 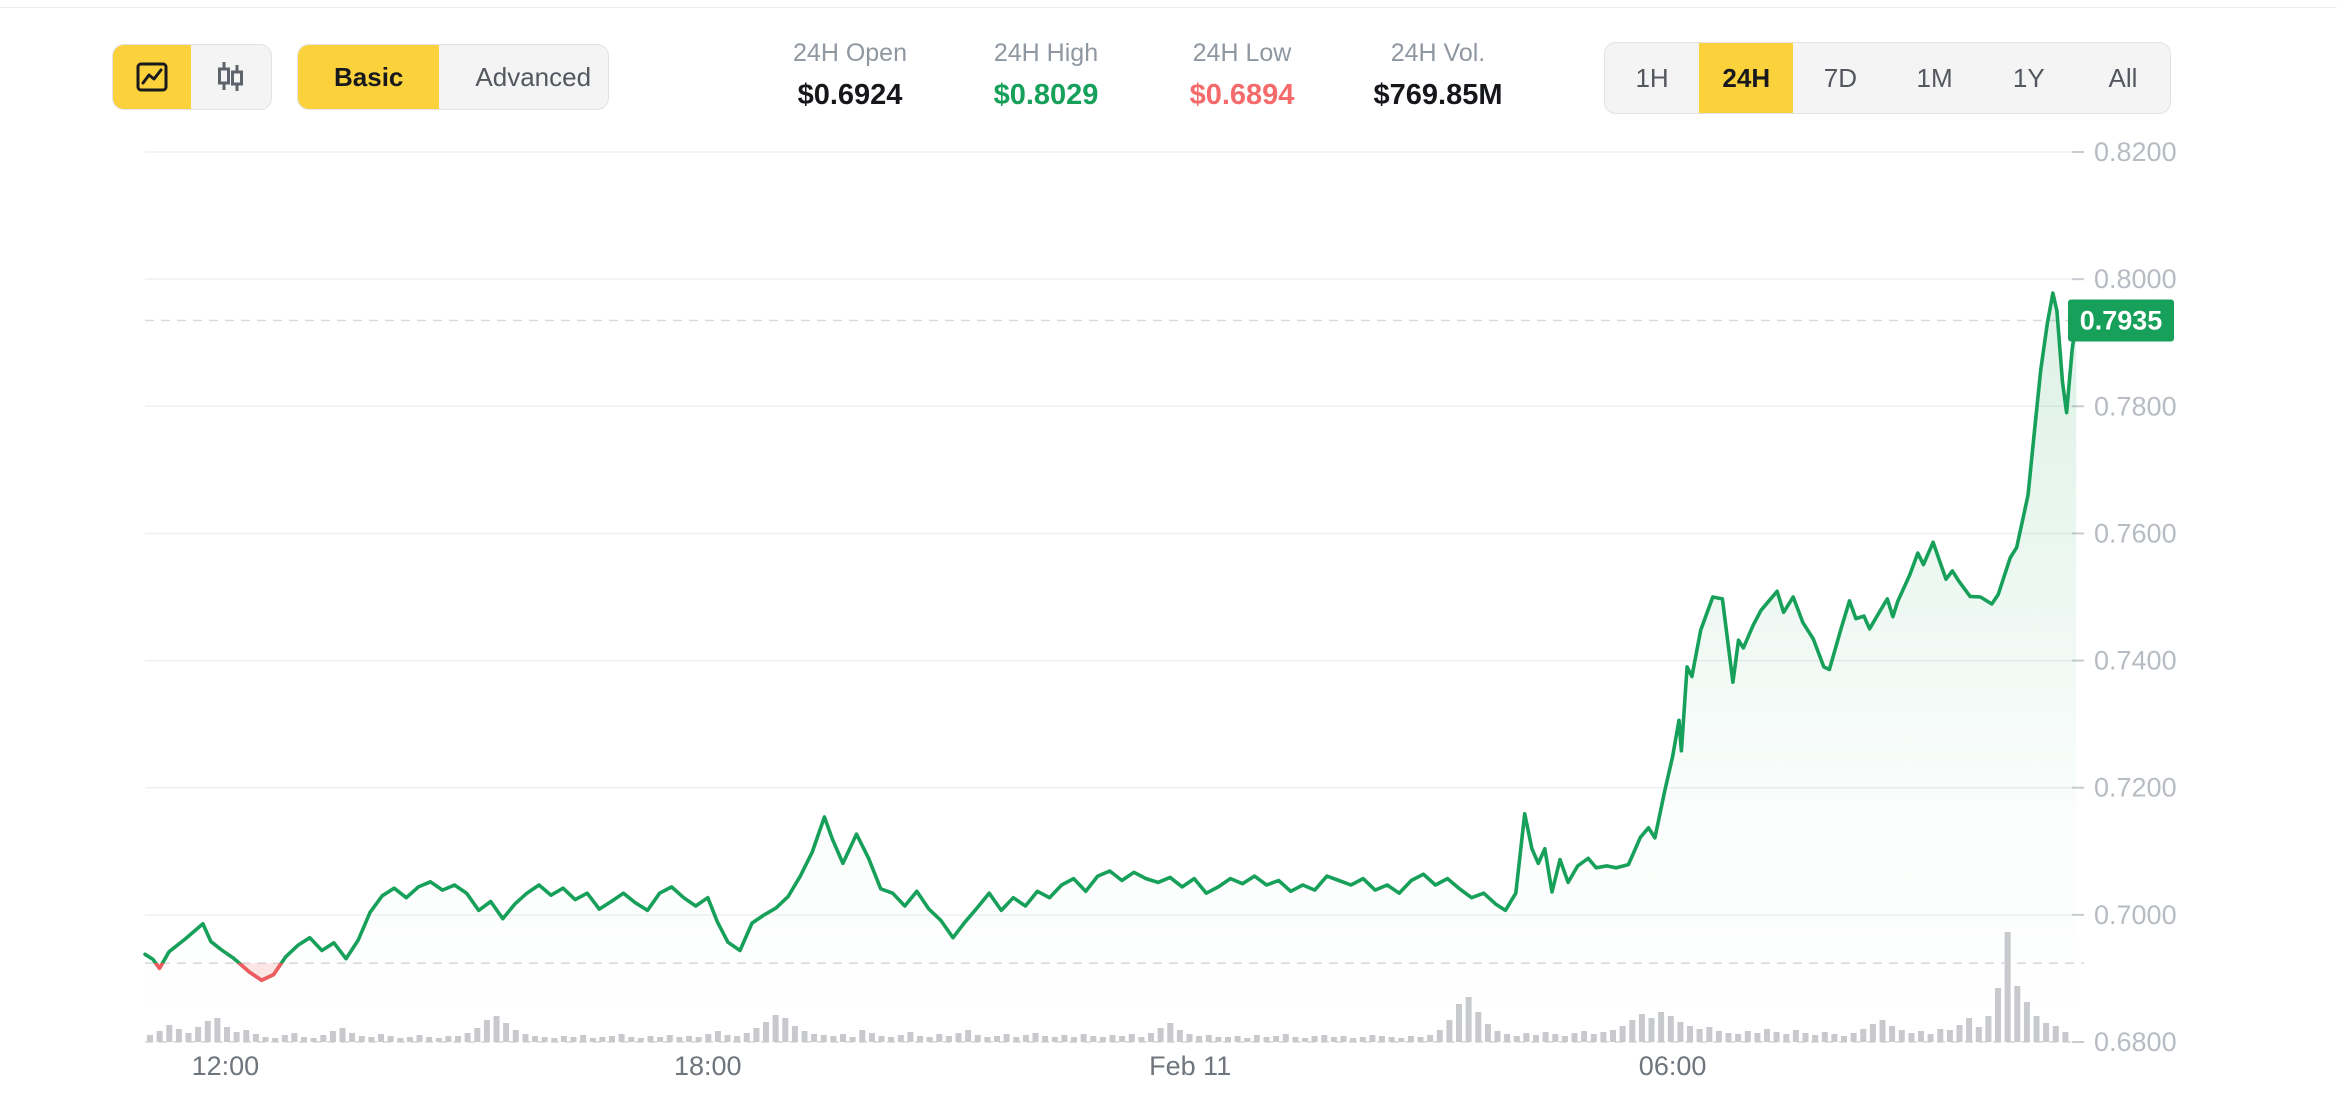 What do you see at coordinates (1438, 53) in the screenshot?
I see `stat-label: 24H Vol.` at bounding box center [1438, 53].